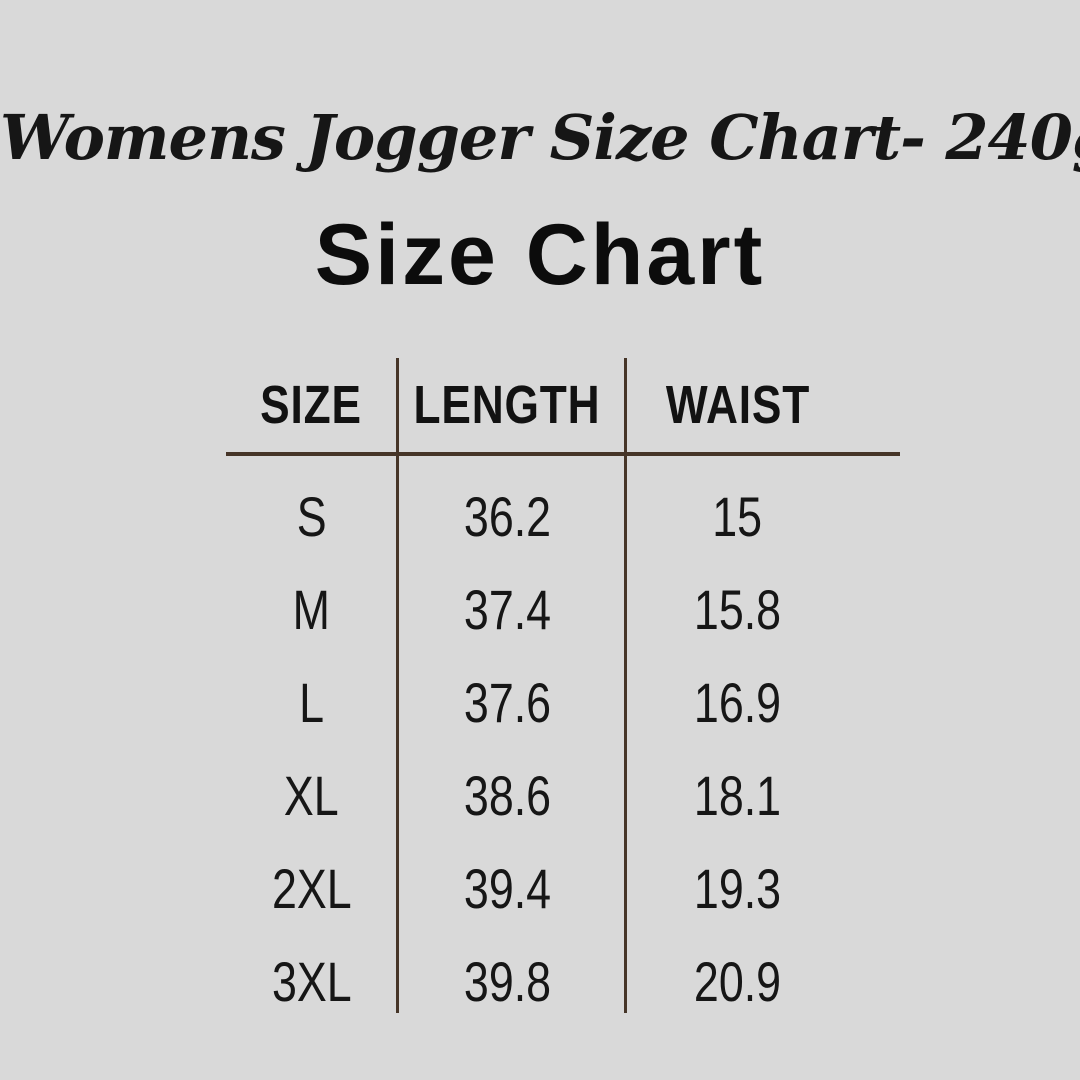 This screenshot has width=1080, height=1080. I want to click on script-title: Womens Jogger Size Chart- 240gsm, so click(540, 137).